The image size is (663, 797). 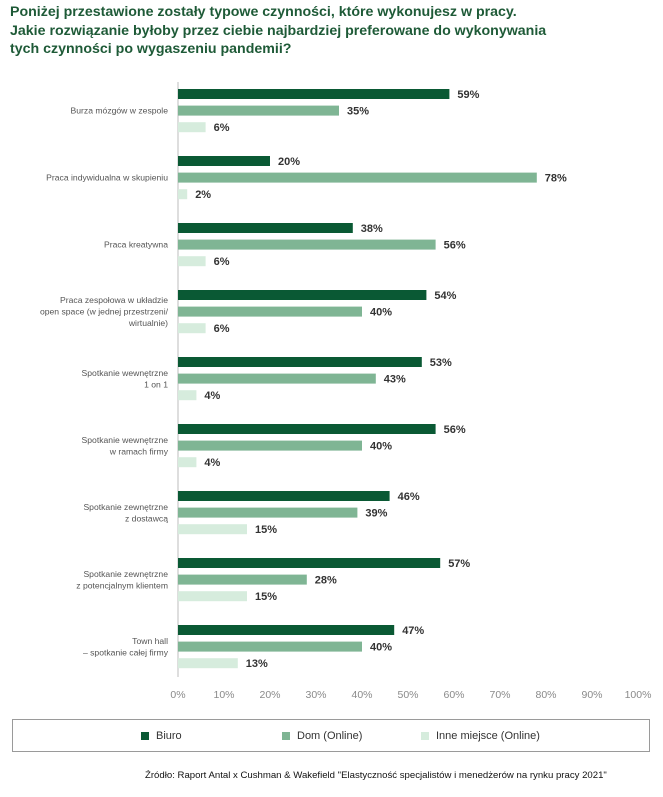 I want to click on category-label: Praca zespołowa w układzie, so click(x=114, y=300).